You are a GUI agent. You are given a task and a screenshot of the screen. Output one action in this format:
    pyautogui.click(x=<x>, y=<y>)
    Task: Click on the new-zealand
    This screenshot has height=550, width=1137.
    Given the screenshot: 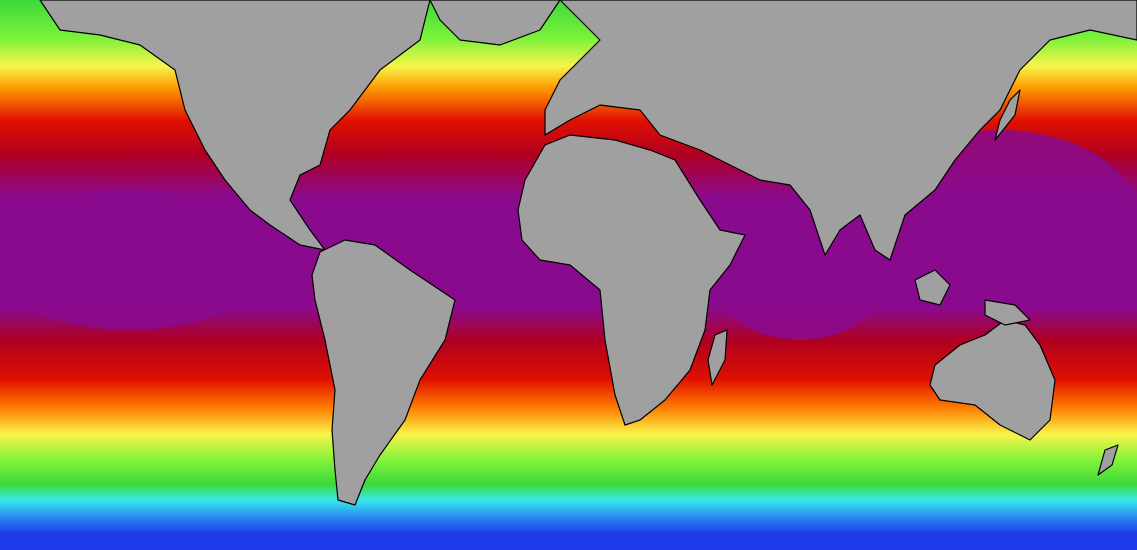 What is the action you would take?
    pyautogui.click(x=1108, y=460)
    